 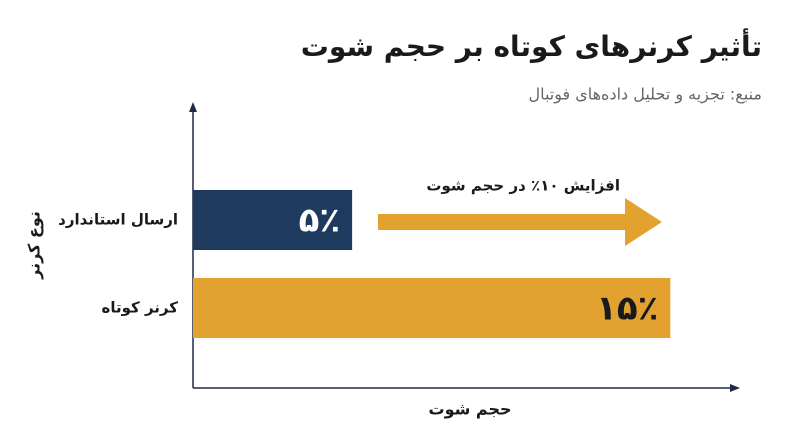 What do you see at coordinates (520, 222) in the screenshot?
I see `annotation-arrow` at bounding box center [520, 222].